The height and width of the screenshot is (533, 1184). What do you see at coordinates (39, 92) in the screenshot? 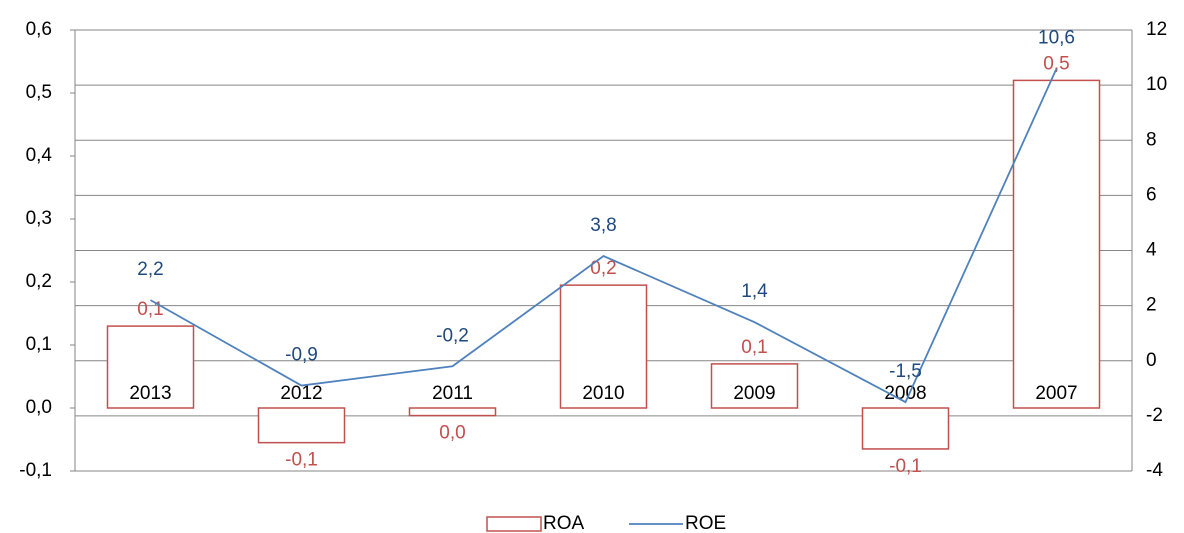
I see `y-tick-label: 0,5` at bounding box center [39, 92].